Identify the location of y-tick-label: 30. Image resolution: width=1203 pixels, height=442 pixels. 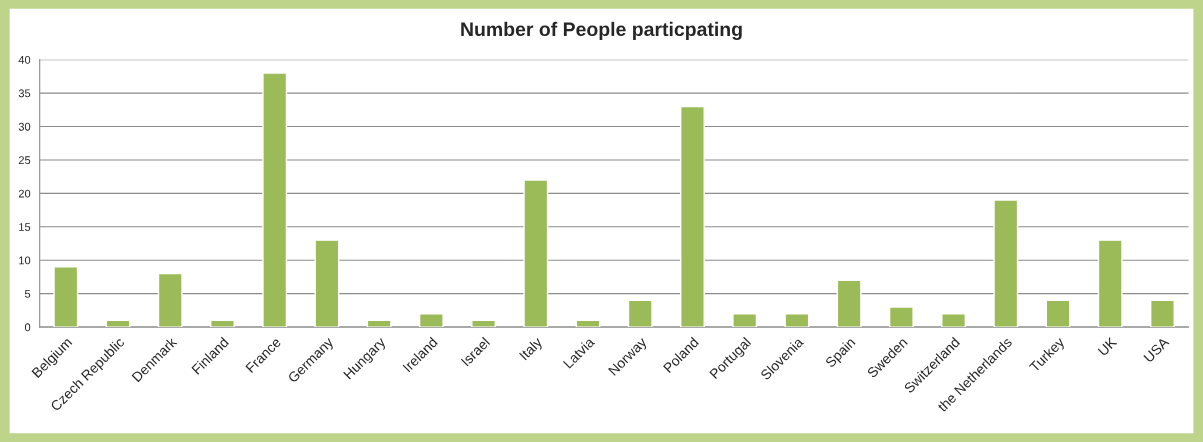
(24, 126).